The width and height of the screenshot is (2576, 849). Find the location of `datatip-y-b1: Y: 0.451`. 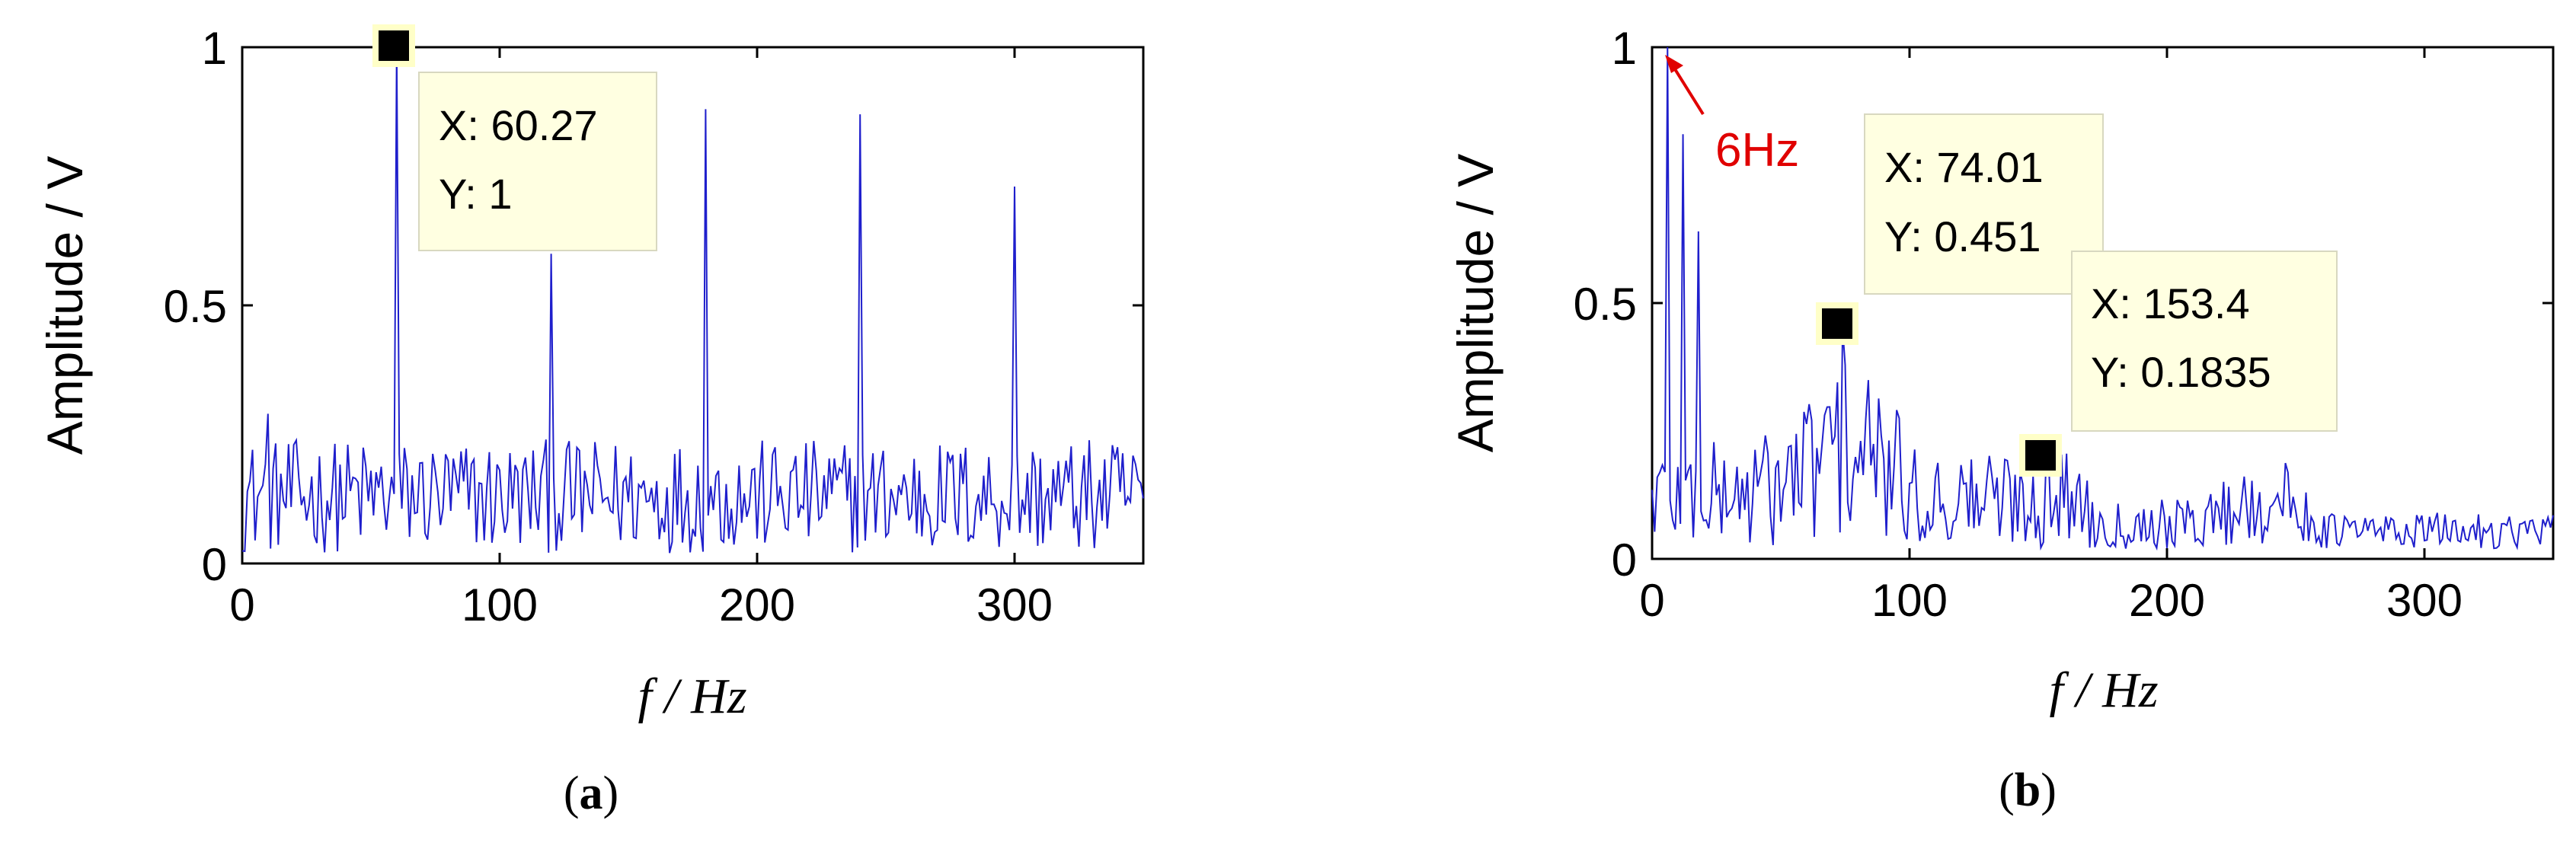

datatip-y-b1: Y: 0.451 is located at coordinates (1962, 236).